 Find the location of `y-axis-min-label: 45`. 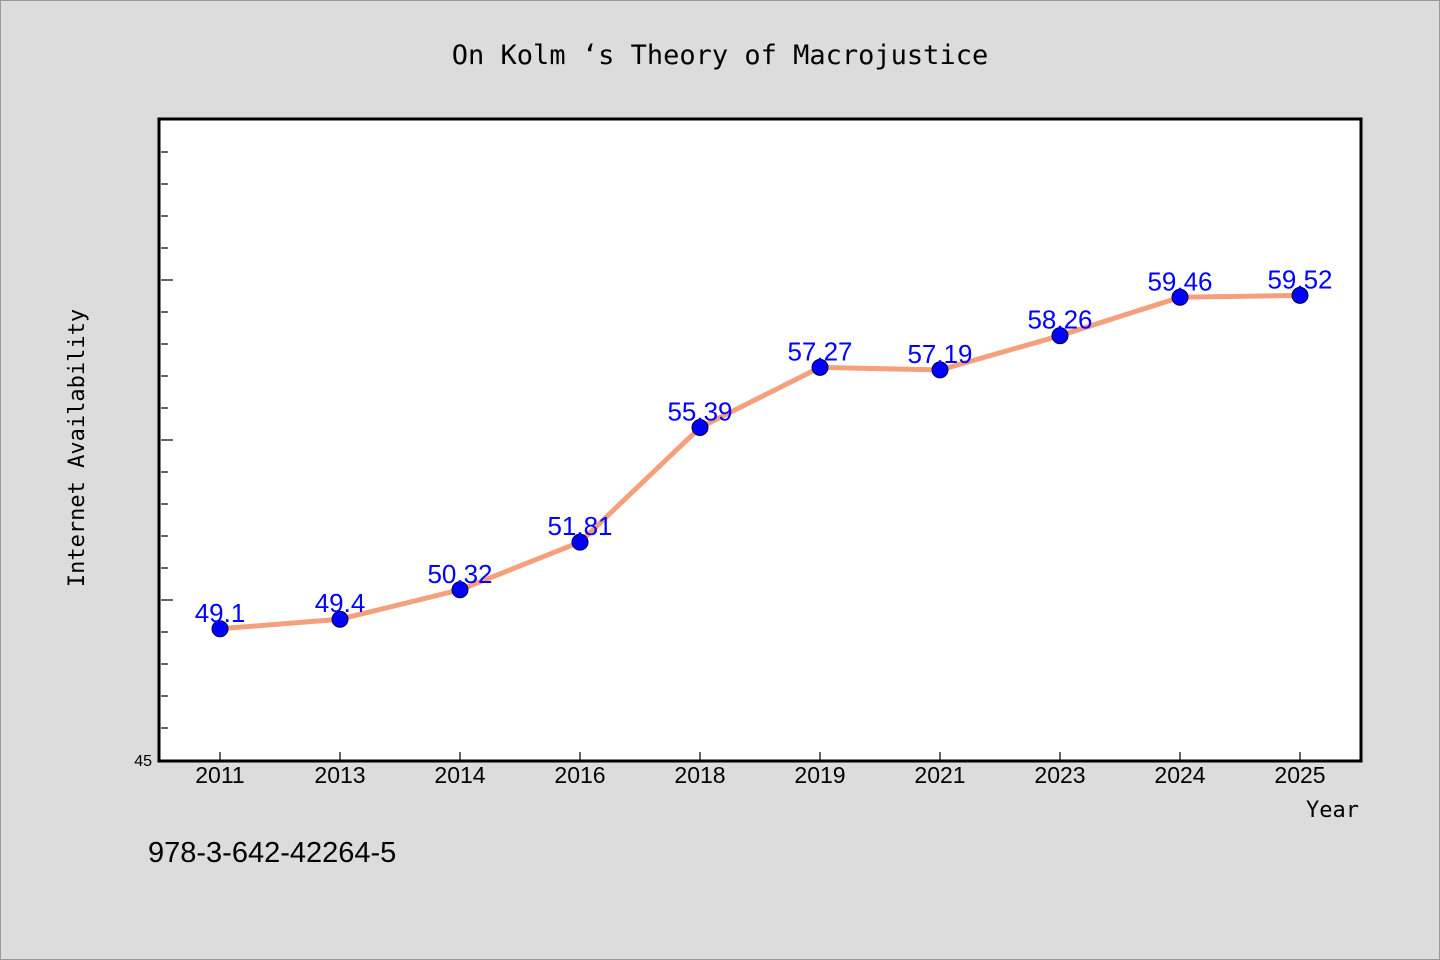

y-axis-min-label: 45 is located at coordinates (143, 761).